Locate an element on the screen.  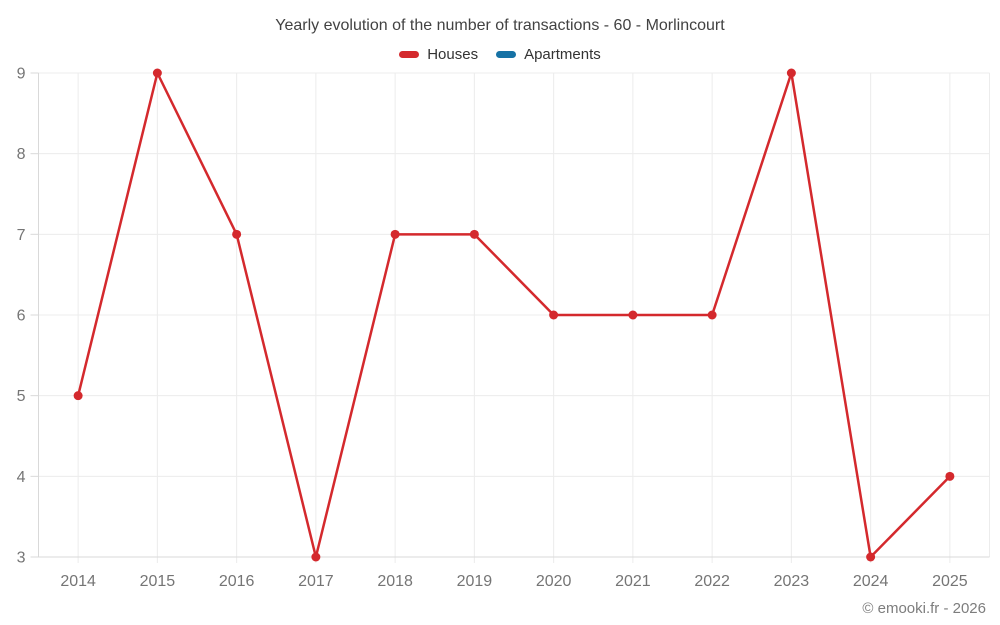
y-tick-label: 5 is located at coordinates (21, 396).